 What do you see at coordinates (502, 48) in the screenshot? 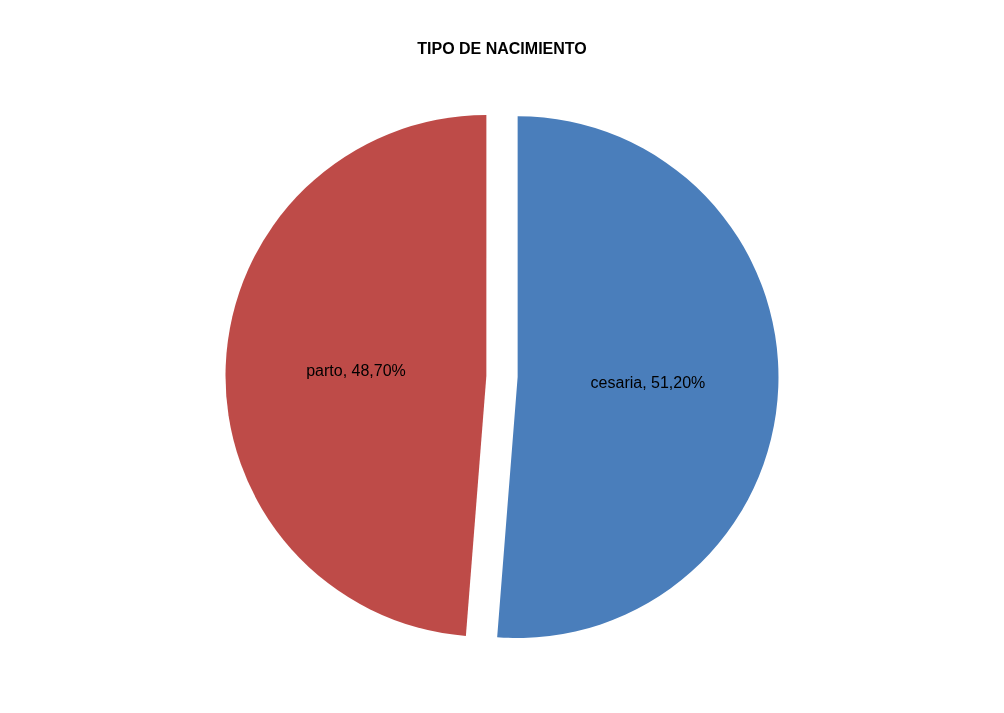
I see `chart-title: TIPO DE NACIMIENTO` at bounding box center [502, 48].